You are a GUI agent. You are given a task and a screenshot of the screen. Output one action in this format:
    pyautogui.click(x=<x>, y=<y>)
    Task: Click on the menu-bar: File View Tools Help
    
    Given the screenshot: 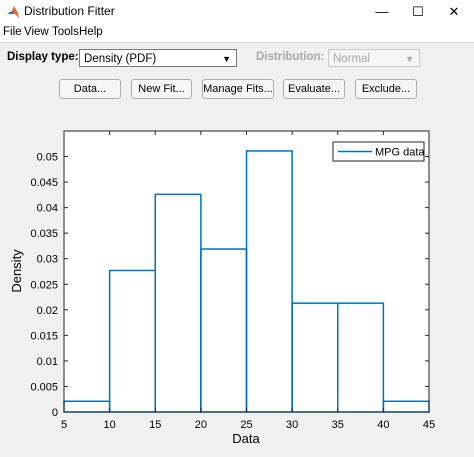 What is the action you would take?
    pyautogui.click(x=237, y=33)
    